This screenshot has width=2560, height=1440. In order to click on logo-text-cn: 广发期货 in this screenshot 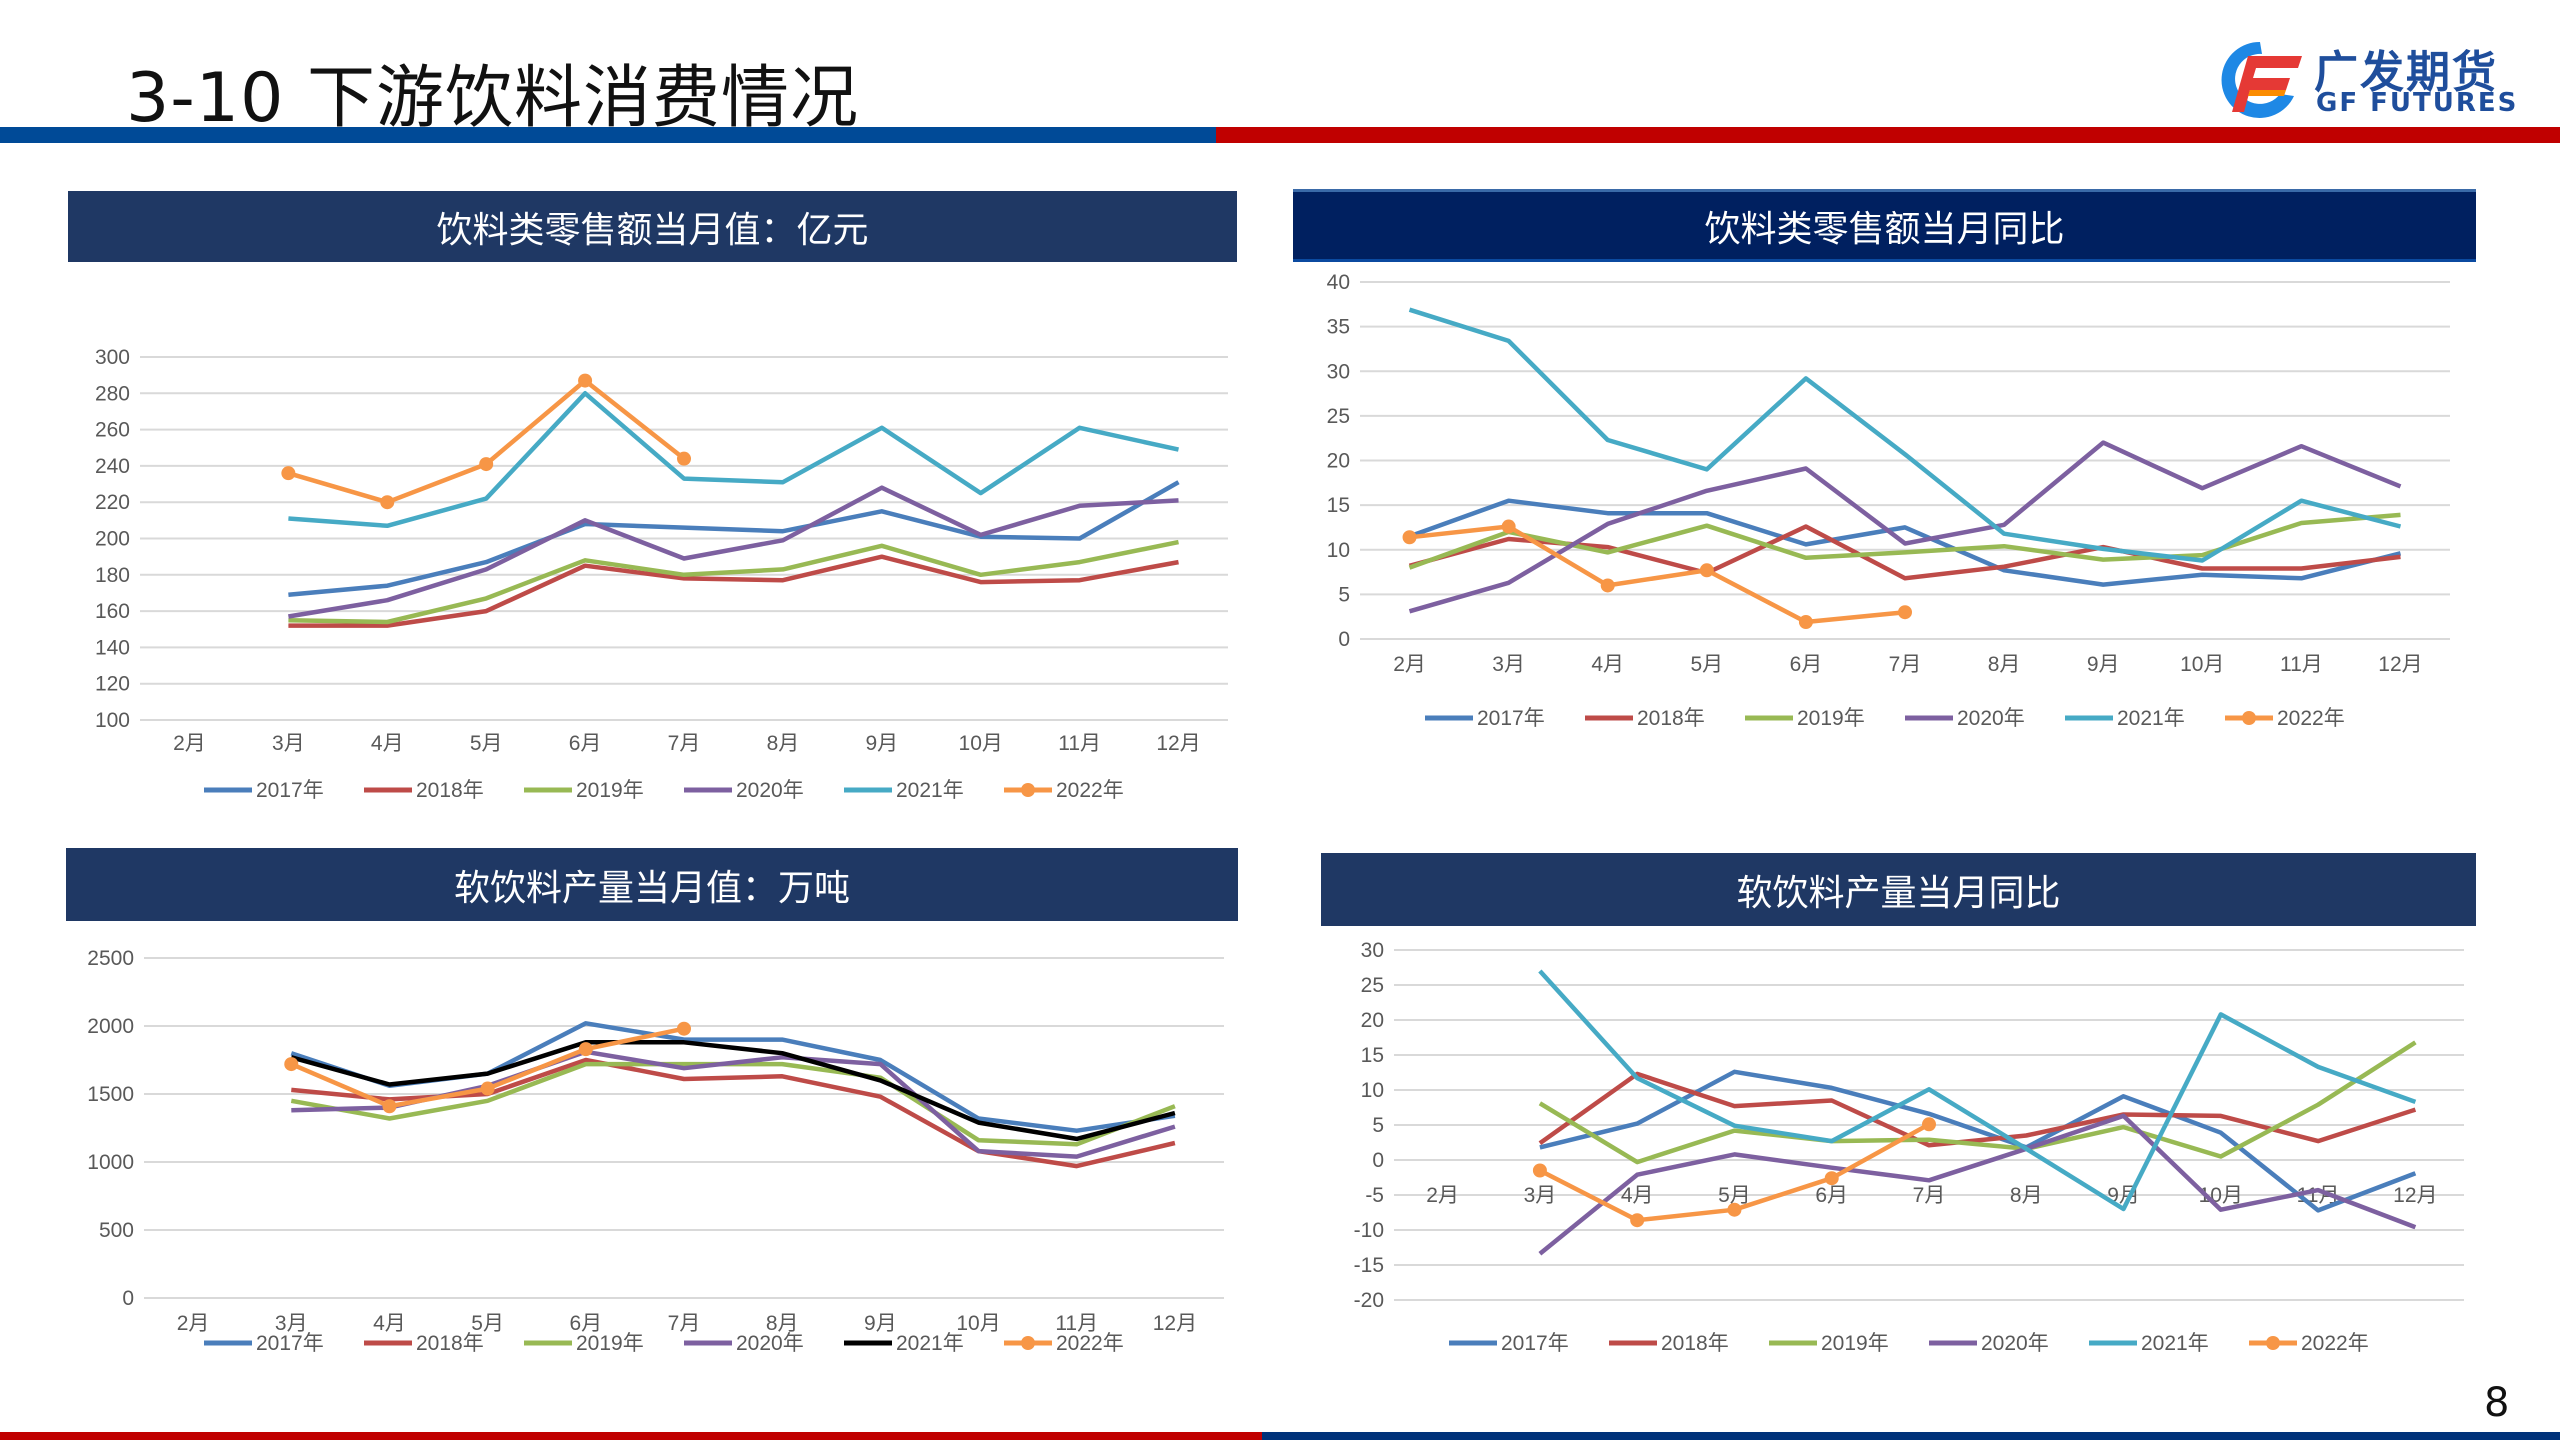, I will do `click(2406, 72)`.